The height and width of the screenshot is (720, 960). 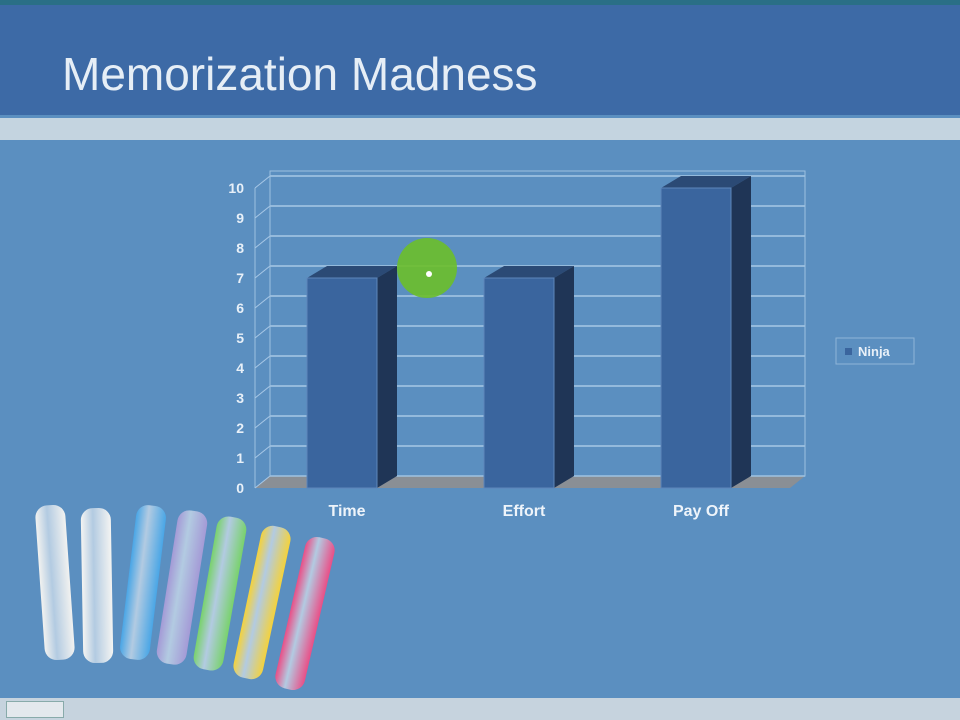 What do you see at coordinates (240, 368) in the screenshot?
I see `y-tick-label: 4` at bounding box center [240, 368].